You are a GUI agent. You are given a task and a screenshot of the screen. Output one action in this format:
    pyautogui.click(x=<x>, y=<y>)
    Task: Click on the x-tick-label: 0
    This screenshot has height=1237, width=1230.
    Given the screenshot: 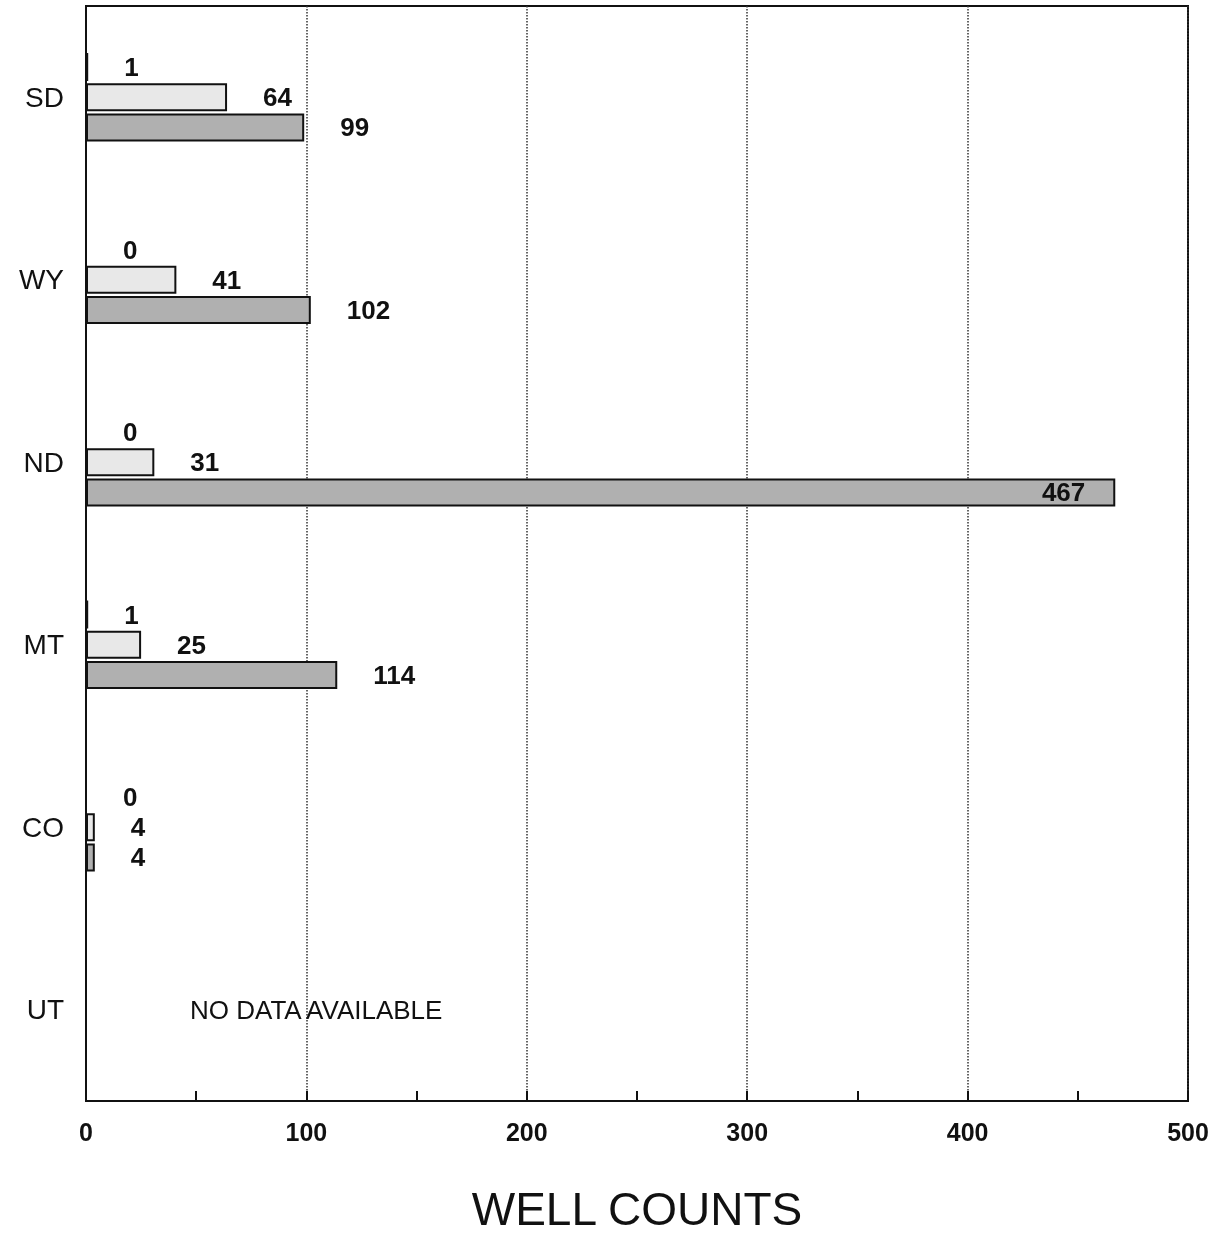 What is the action you would take?
    pyautogui.click(x=86, y=1131)
    